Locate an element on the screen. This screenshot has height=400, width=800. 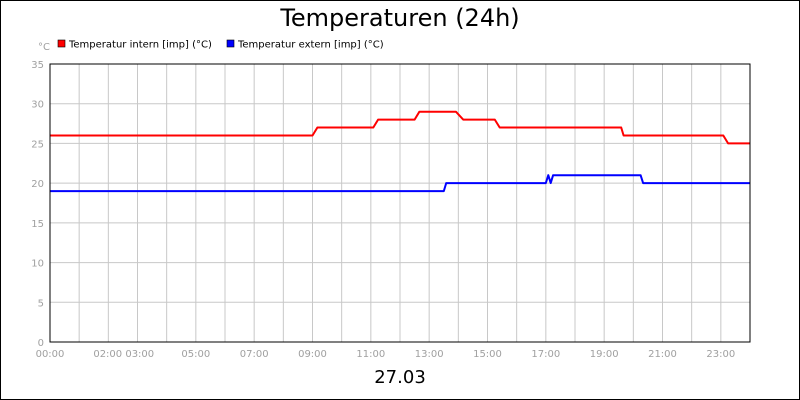
legend-label-2: Temperatur extern [imp] (°C) is located at coordinates (310, 45).